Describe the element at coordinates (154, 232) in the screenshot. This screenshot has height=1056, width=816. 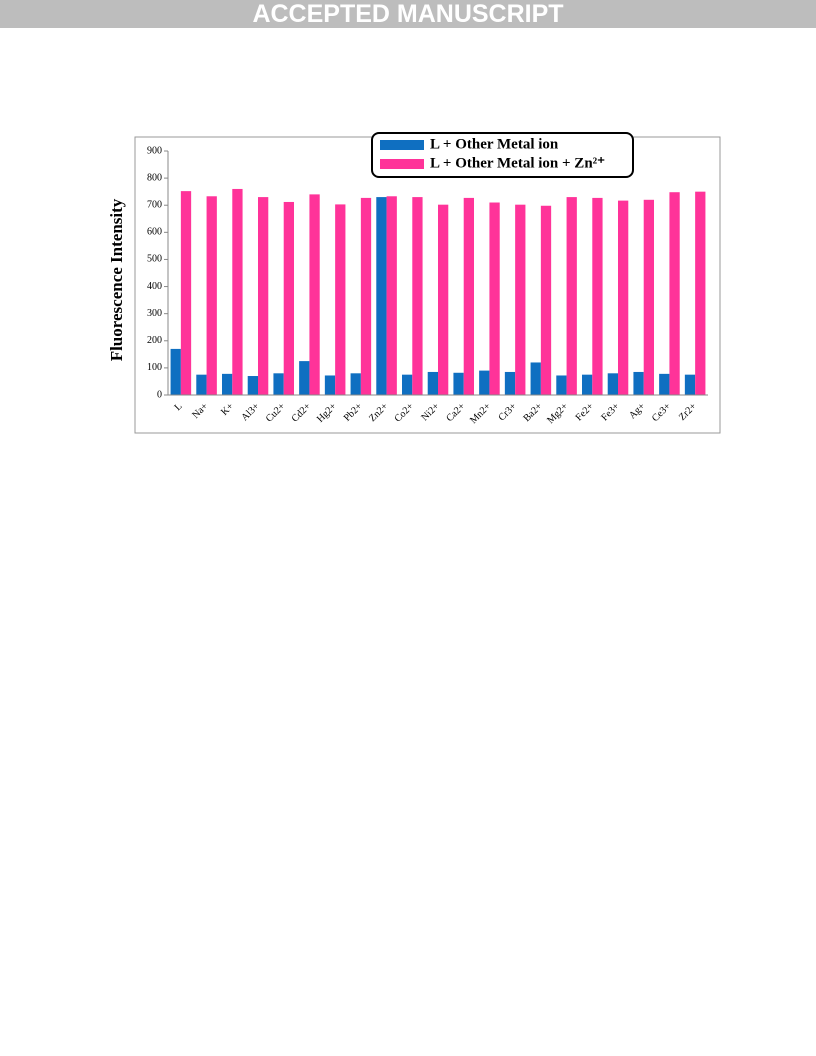
I see `y-tick-label: 600` at that location.